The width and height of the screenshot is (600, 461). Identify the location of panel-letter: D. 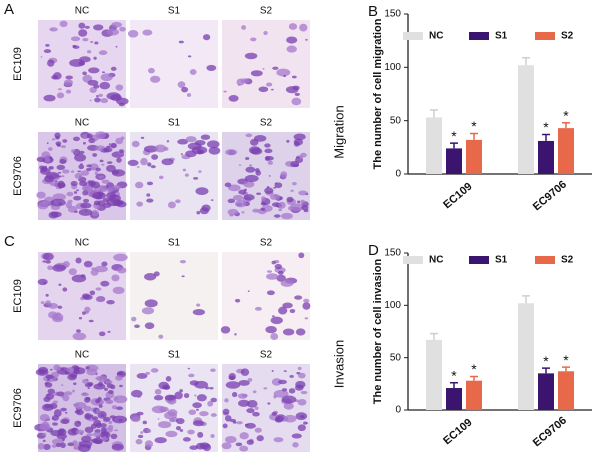
(373, 250).